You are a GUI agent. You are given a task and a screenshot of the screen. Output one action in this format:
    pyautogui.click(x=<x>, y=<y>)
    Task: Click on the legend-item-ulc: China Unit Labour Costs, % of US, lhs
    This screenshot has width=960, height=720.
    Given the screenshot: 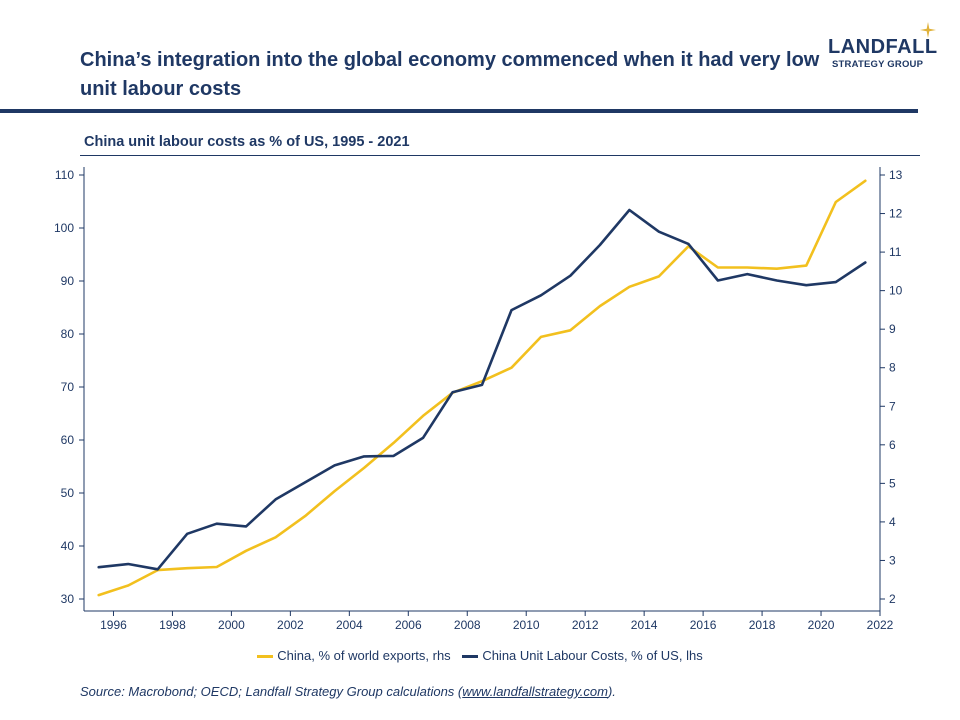 What is the action you would take?
    pyautogui.click(x=582, y=655)
    